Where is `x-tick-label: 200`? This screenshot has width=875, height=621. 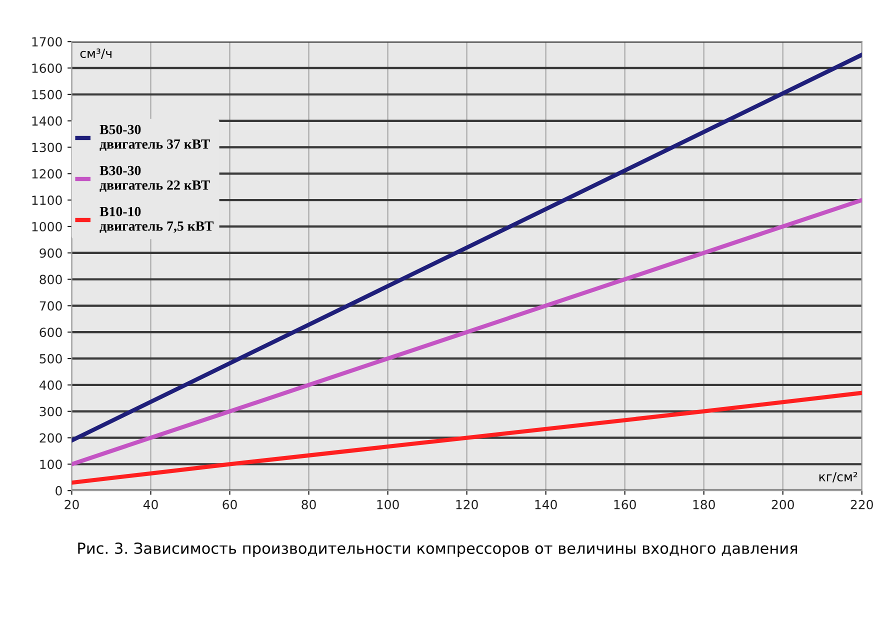
x-tick-label: 200 is located at coordinates (783, 505).